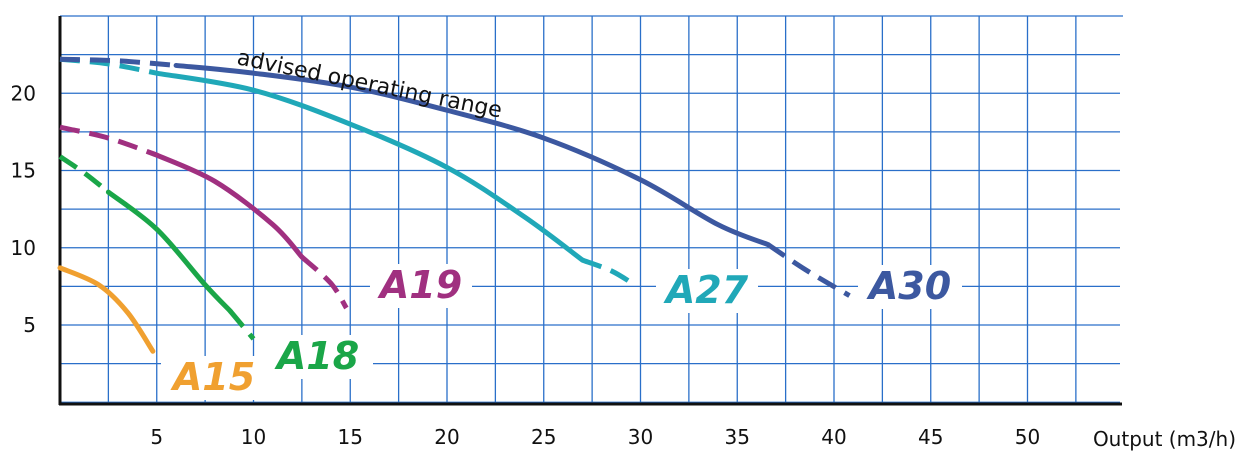 This screenshot has height=454, width=1244. Describe the element at coordinates (446, 437) in the screenshot. I see `x-tick-label: 20` at that location.